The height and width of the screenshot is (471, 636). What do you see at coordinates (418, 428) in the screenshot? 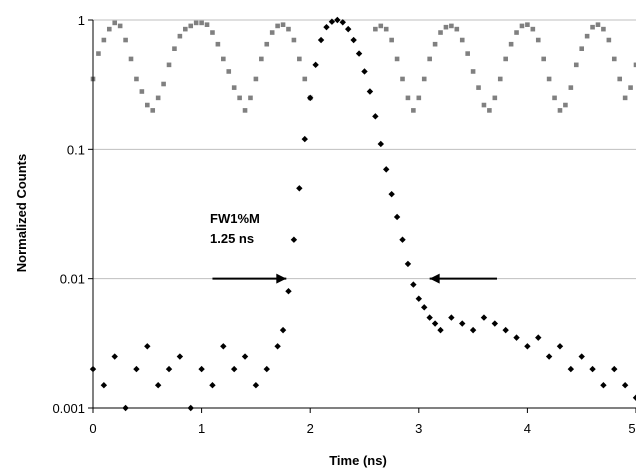
I see `x-tick-label: 3` at bounding box center [418, 428].